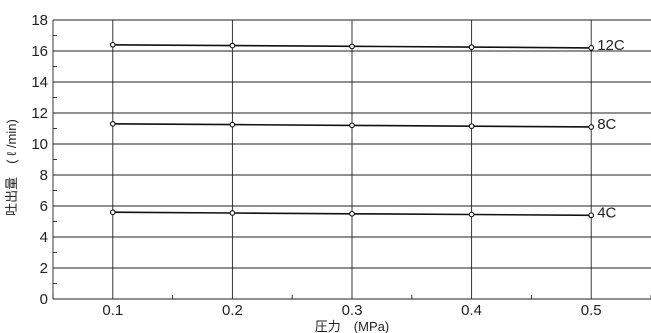  I want to click on y-tick-label: 16, so click(39, 51).